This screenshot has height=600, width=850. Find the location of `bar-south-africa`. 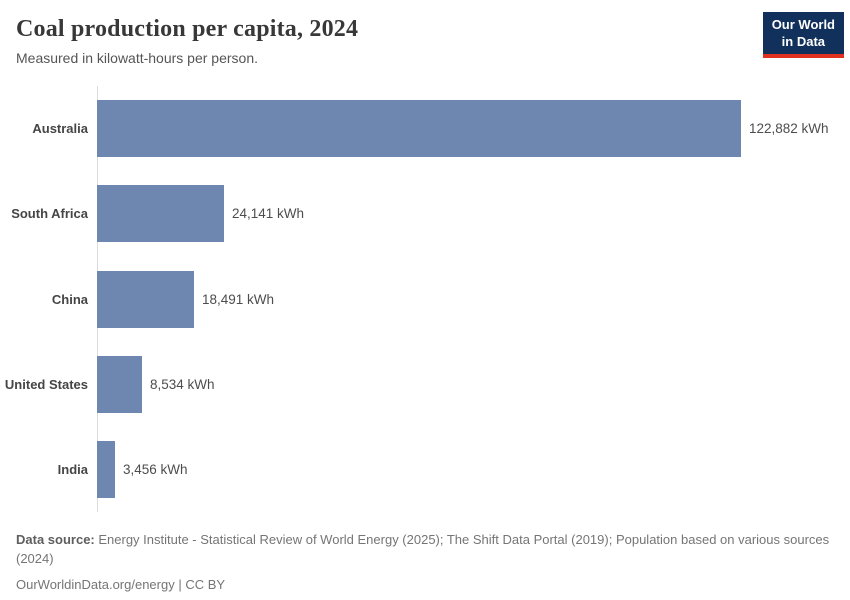

bar-south-africa is located at coordinates (160, 214).